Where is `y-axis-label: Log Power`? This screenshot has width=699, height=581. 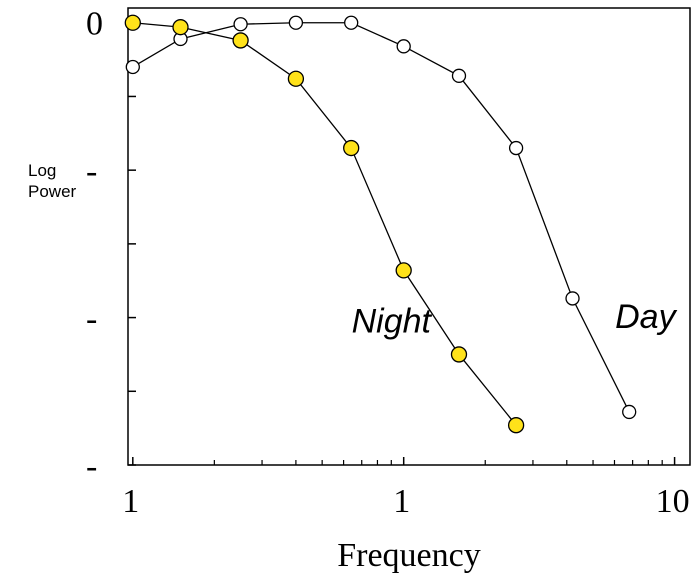
y-axis-label: Log Power is located at coordinates (52, 181).